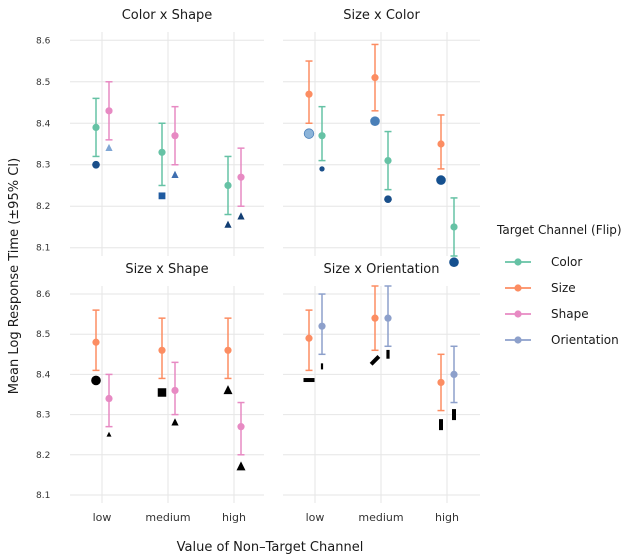  What do you see at coordinates (166, 269) in the screenshot?
I see `panel-title: Size x Shape` at bounding box center [166, 269].